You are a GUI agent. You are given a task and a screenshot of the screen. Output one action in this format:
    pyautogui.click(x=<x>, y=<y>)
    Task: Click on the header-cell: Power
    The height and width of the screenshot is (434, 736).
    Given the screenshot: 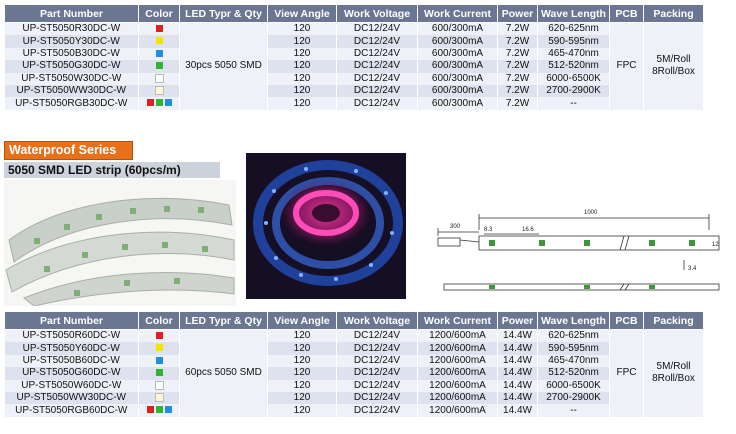 What is the action you would take?
    pyautogui.click(x=517, y=320)
    